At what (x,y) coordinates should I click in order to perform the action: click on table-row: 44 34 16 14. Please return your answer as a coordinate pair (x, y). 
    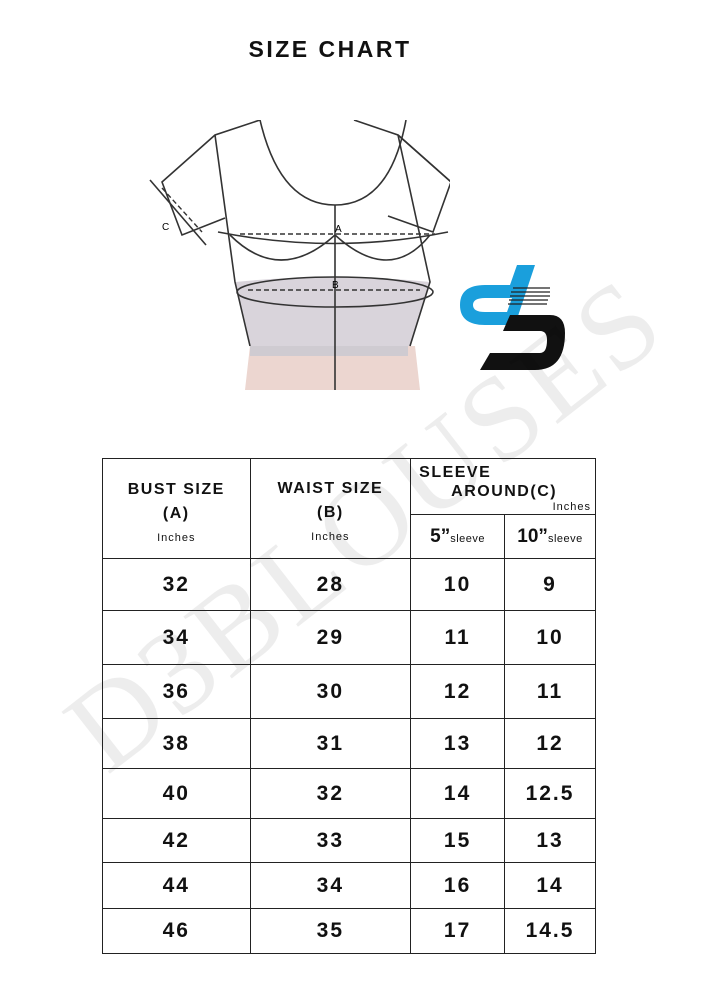
    Looking at the image, I should click on (349, 885).